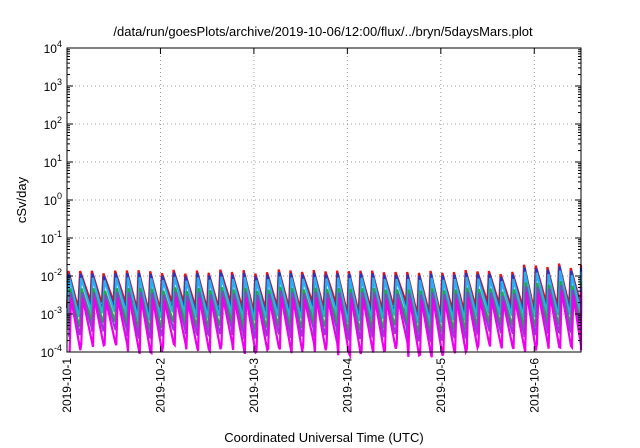  I want to click on y-tick-label: 10², so click(53, 123).